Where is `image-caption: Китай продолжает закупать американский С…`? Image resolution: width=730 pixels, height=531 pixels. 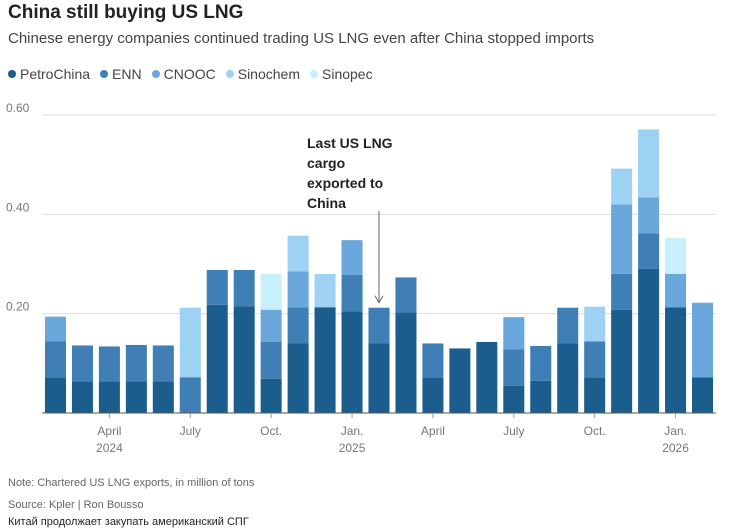 image-caption: Китай продолжает закупать американский С… is located at coordinates (128, 522).